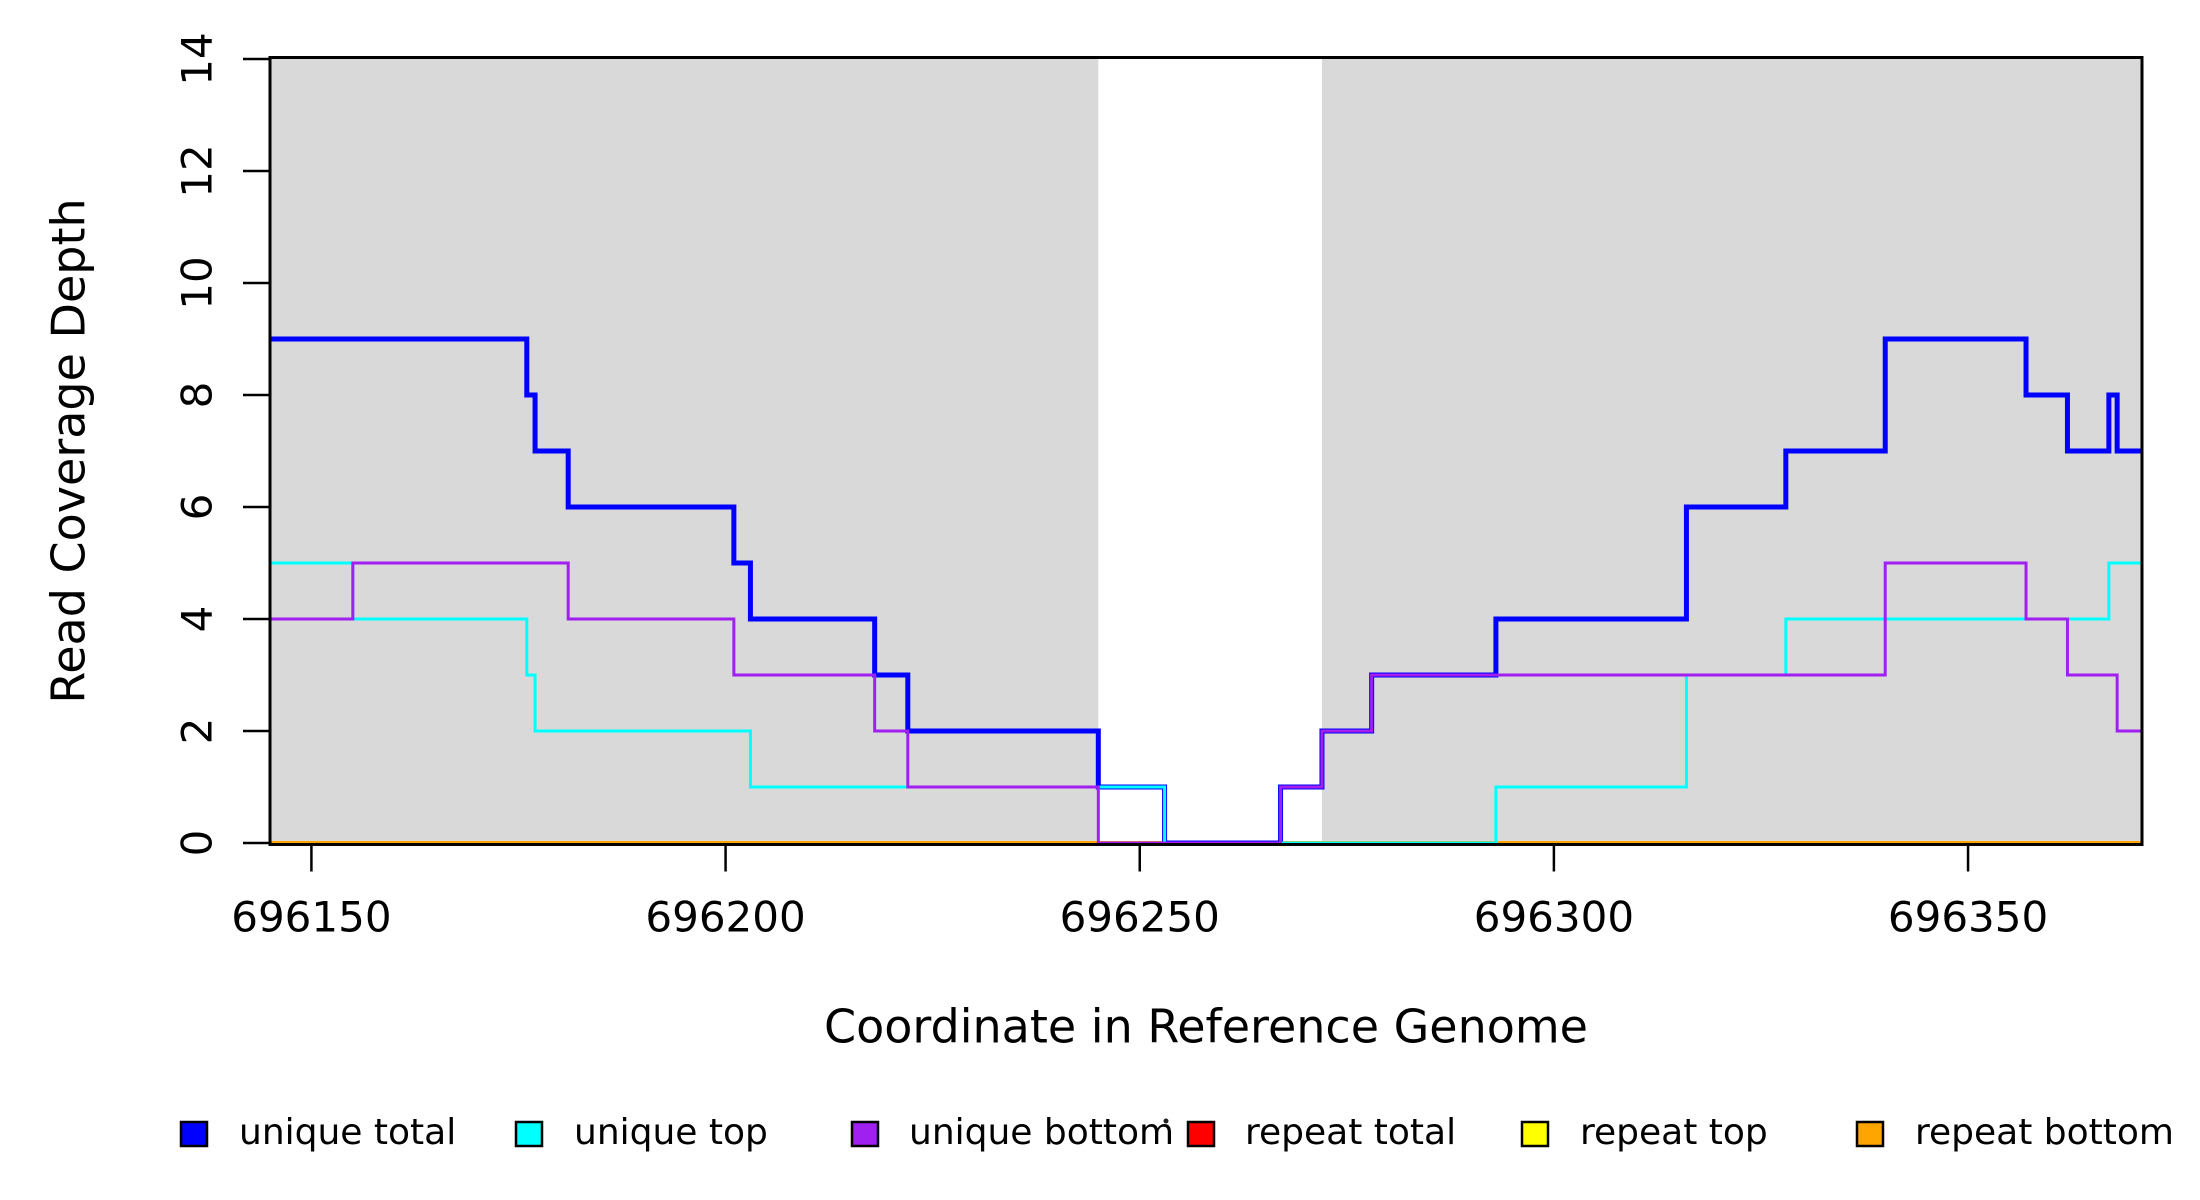 The image size is (2200, 1200). What do you see at coordinates (1041, 1132) in the screenshot?
I see `legend-label-unique-bottom: unique bottom` at bounding box center [1041, 1132].